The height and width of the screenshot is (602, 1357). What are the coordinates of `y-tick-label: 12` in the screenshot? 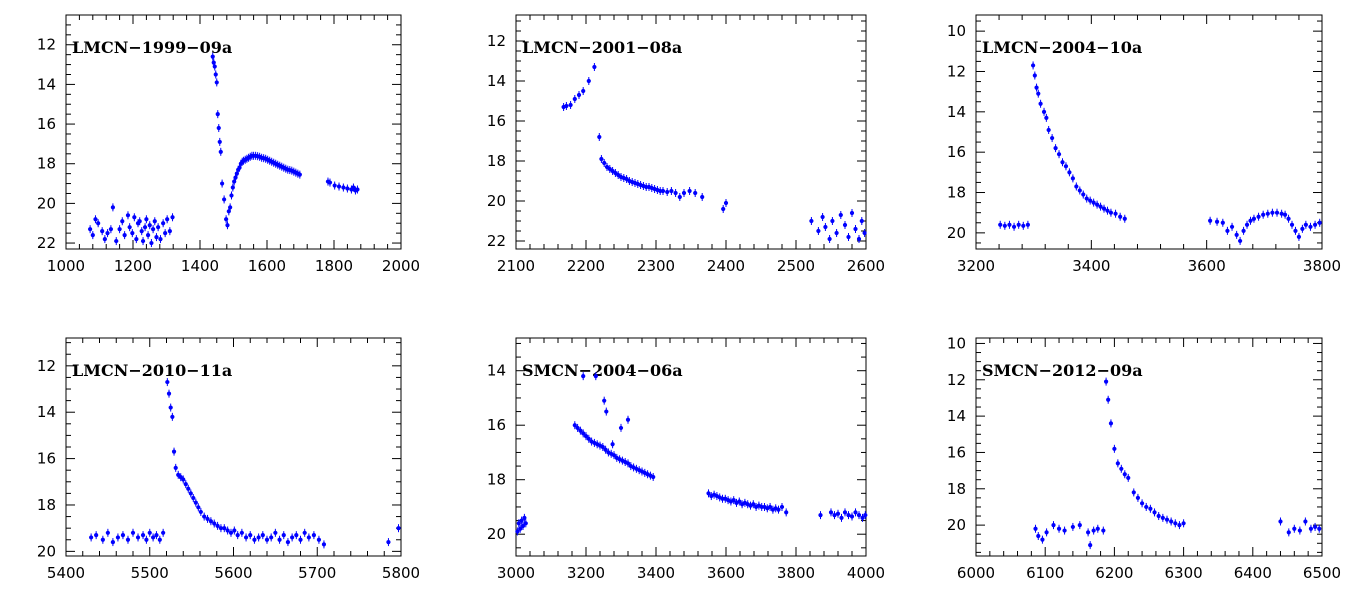 It's located at (46, 366).